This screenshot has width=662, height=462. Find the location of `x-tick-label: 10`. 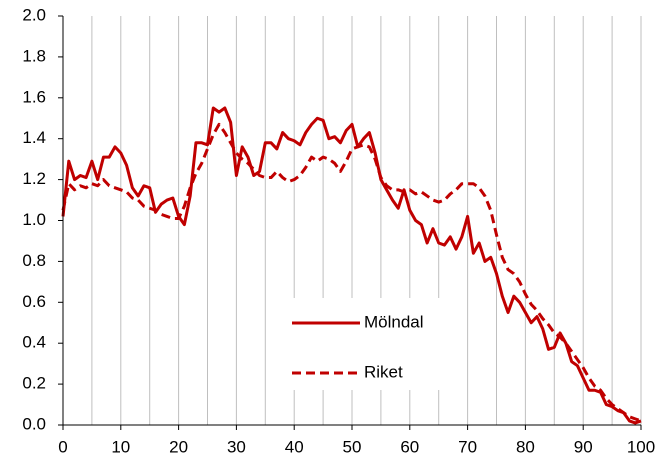

x-tick-label: 10 is located at coordinates (120, 446).